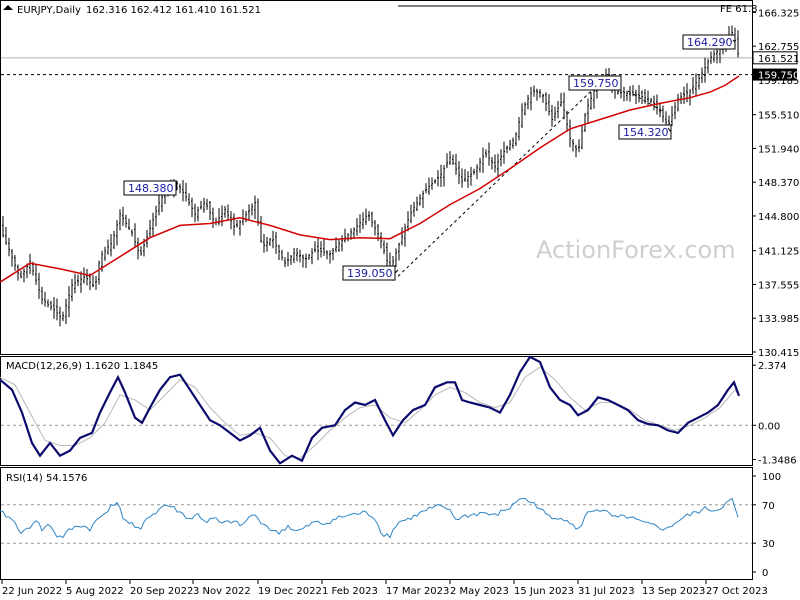  What do you see at coordinates (499, 179) in the screenshot?
I see `trend-line-rising` at bounding box center [499, 179].